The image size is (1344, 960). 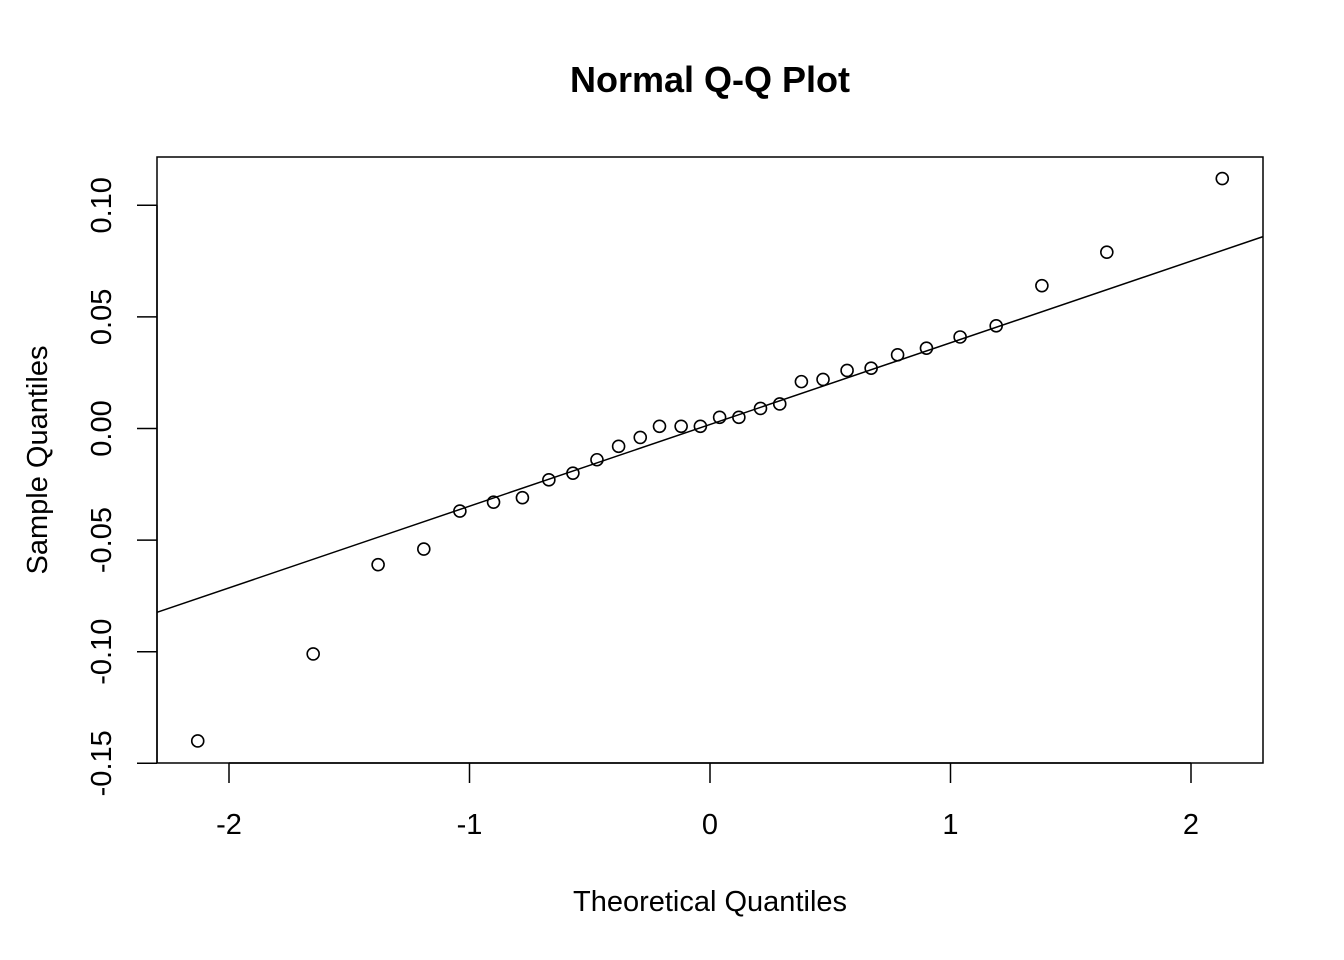 What do you see at coordinates (102, 428) in the screenshot?
I see `y-tick-label: 0.00` at bounding box center [102, 428].